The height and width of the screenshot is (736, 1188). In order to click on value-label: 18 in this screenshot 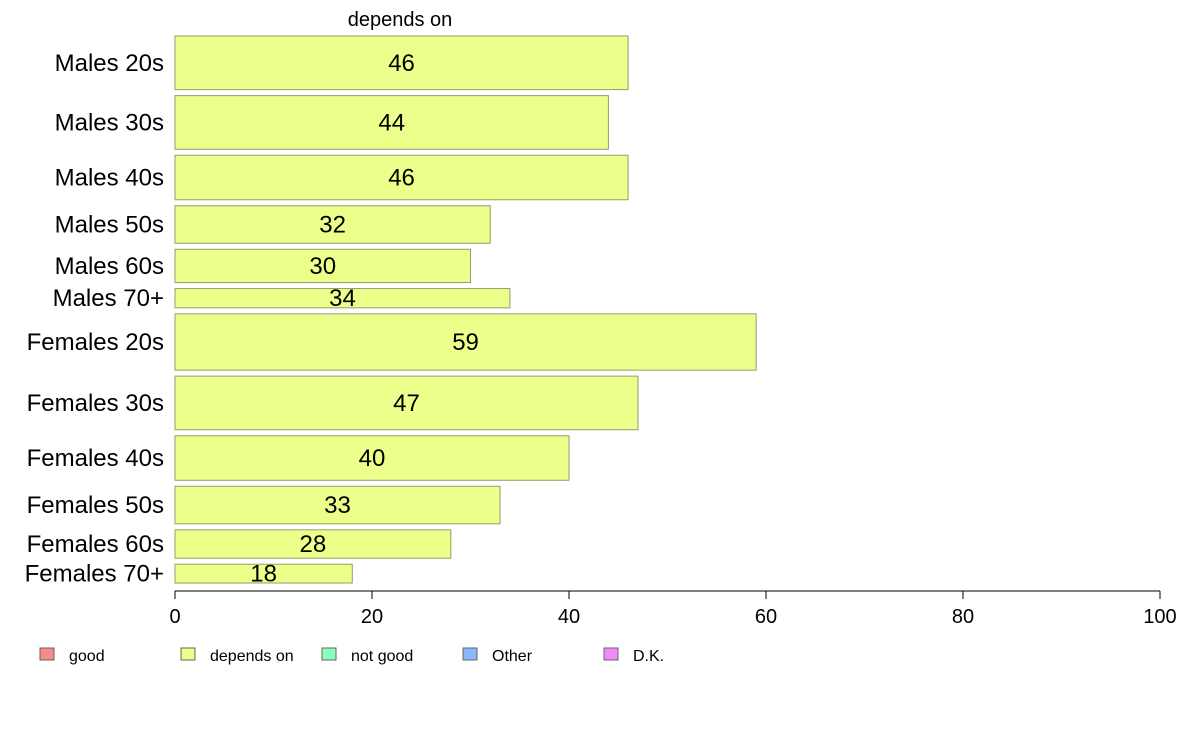, I will do `click(263, 574)`.